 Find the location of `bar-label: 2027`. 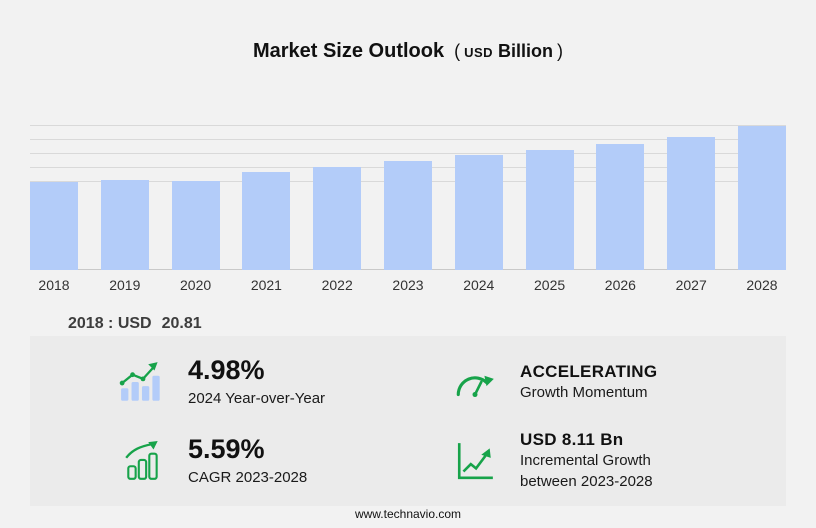

bar-label: 2027 is located at coordinates (691, 285).